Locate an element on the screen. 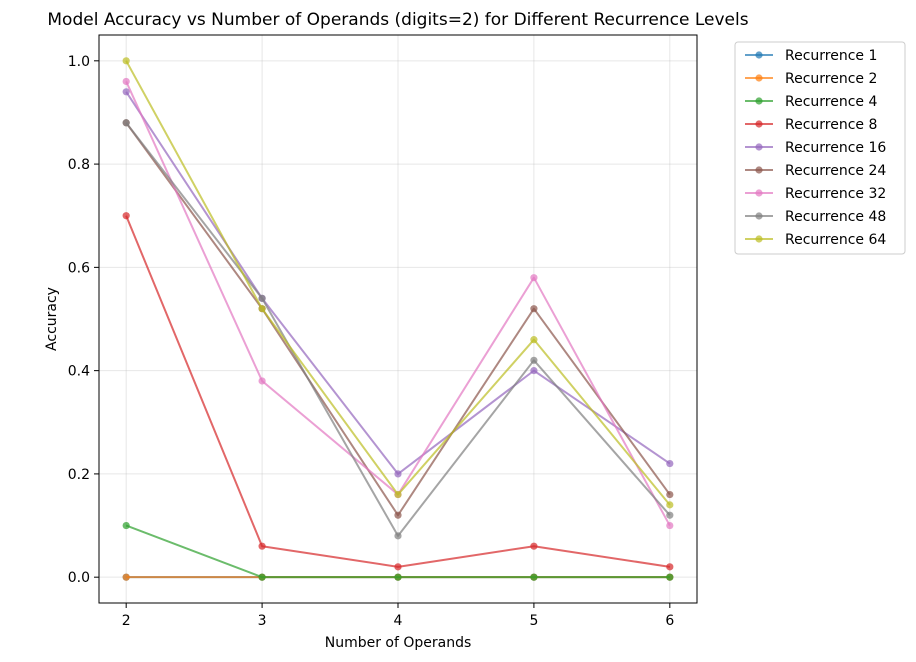 The image size is (916, 662). x-axis-label: Number of Operands is located at coordinates (398, 643).